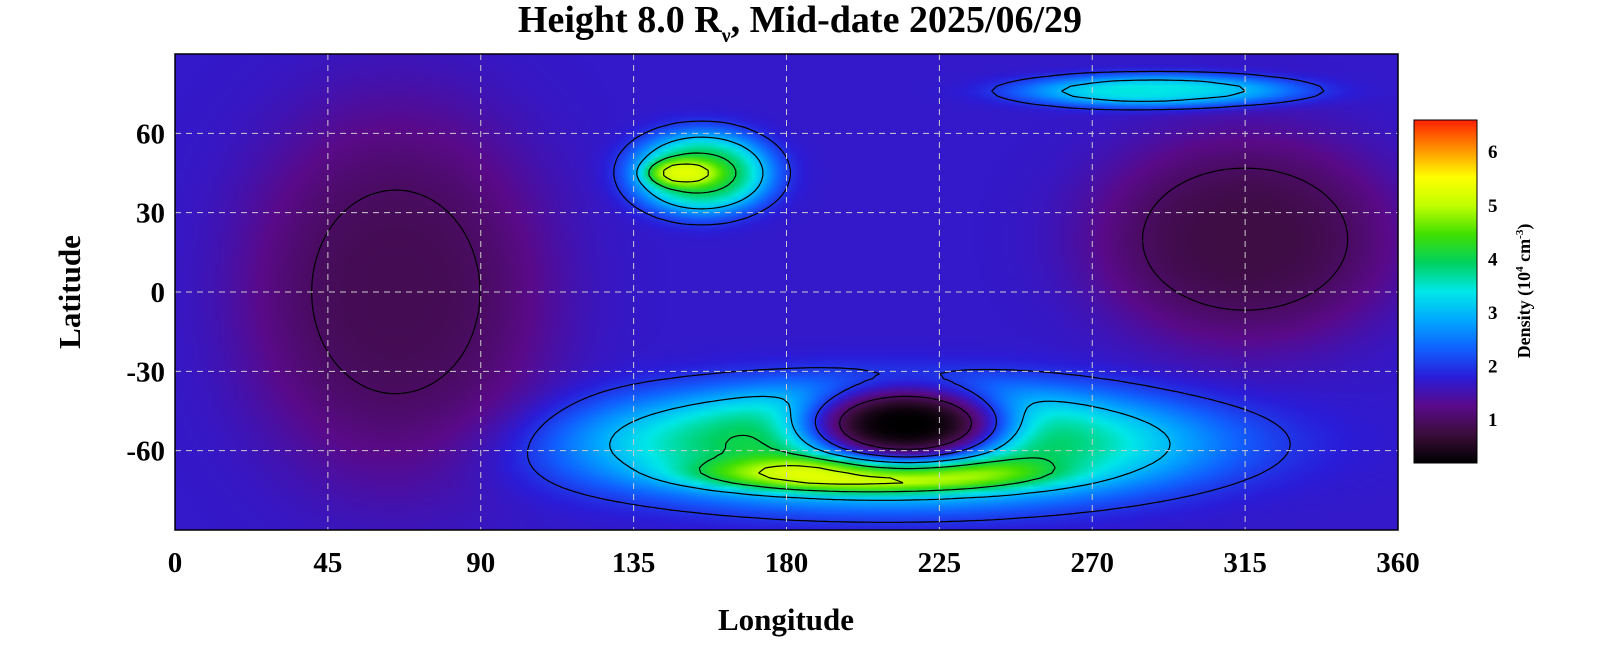 The width and height of the screenshot is (1600, 660). I want to click on x-tick-label: 270, so click(1093, 563).